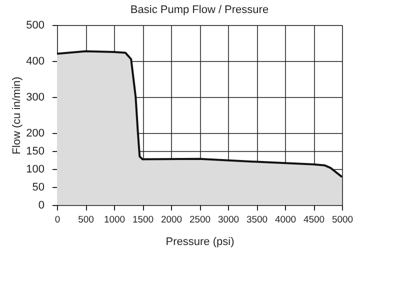 The width and height of the screenshot is (400, 284). What do you see at coordinates (257, 220) in the screenshot?
I see `x-tick-label: 3500` at bounding box center [257, 220].